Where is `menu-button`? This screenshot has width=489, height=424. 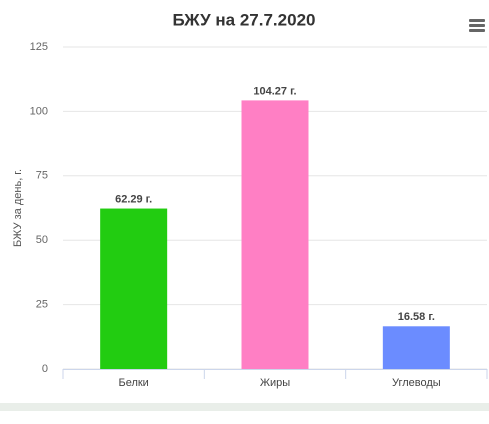 menu-button is located at coordinates (477, 25).